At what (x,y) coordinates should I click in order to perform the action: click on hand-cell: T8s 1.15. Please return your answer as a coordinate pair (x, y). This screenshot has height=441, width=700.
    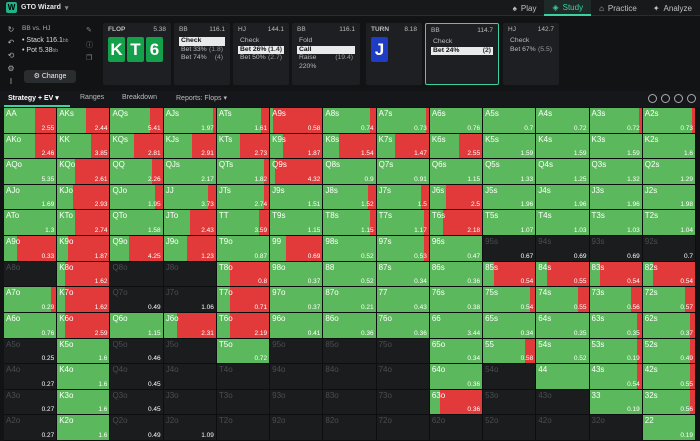
    Looking at the image, I should click on (350, 223).